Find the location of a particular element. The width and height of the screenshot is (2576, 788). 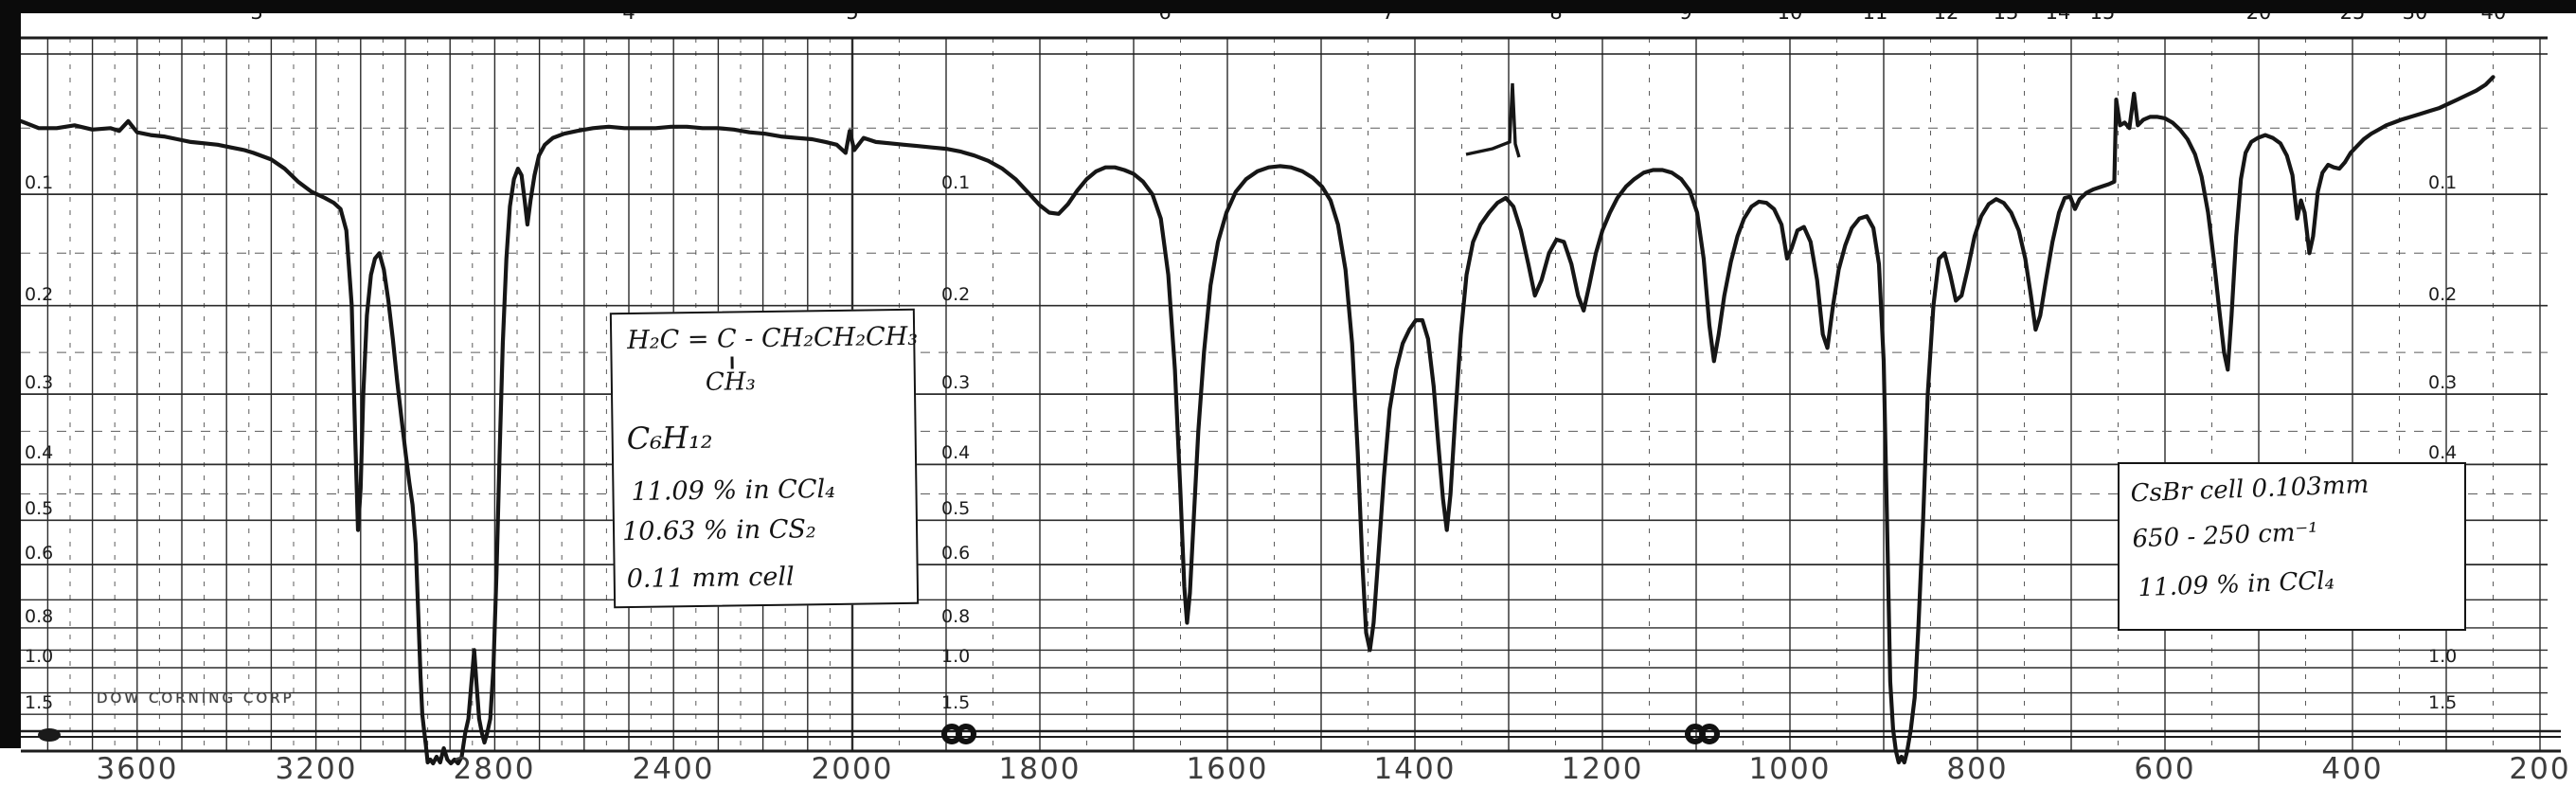

csbr-cell-note: CsBr cell 0.103mm is located at coordinates (2250, 489).